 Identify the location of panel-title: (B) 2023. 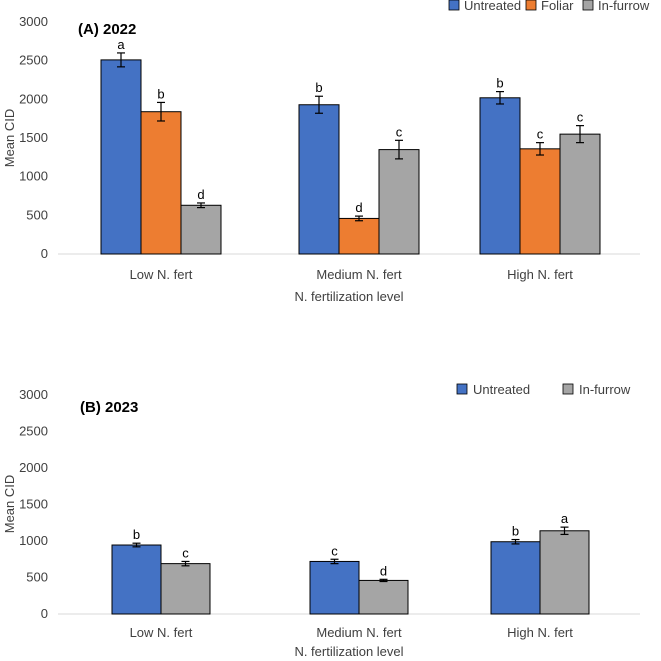
(109, 407).